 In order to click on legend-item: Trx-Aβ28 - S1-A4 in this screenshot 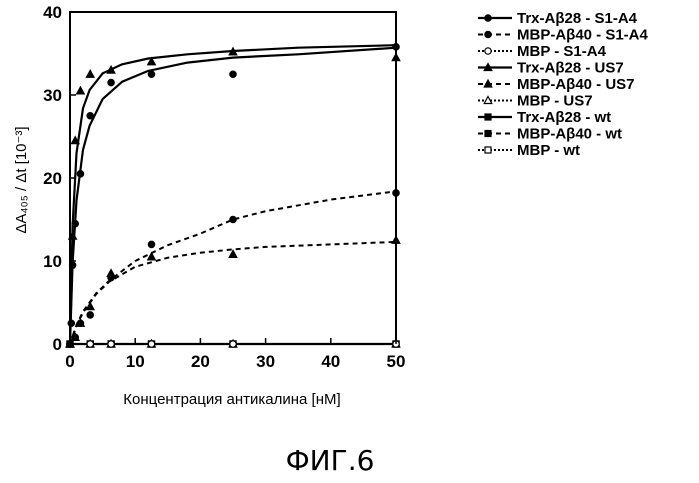, I will do `click(558, 18)`.